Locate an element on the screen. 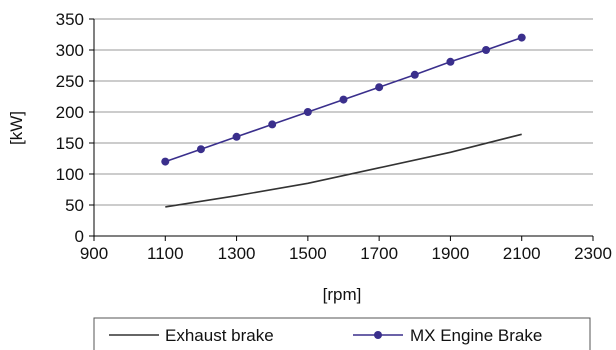 The height and width of the screenshot is (350, 616). legend-marker-mx-engine-brake is located at coordinates (378, 335).